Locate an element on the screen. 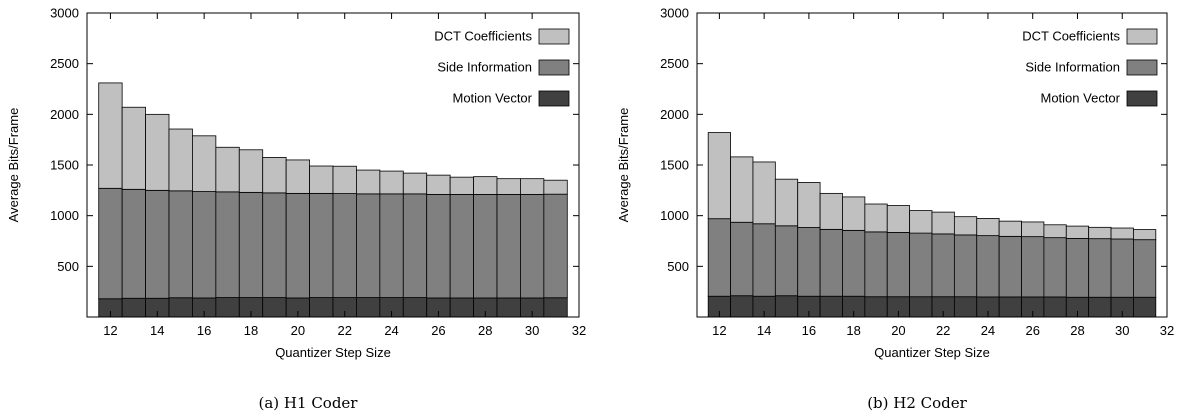 This screenshot has height=417, width=1186. y-tick-label: 1000 is located at coordinates (64, 215).